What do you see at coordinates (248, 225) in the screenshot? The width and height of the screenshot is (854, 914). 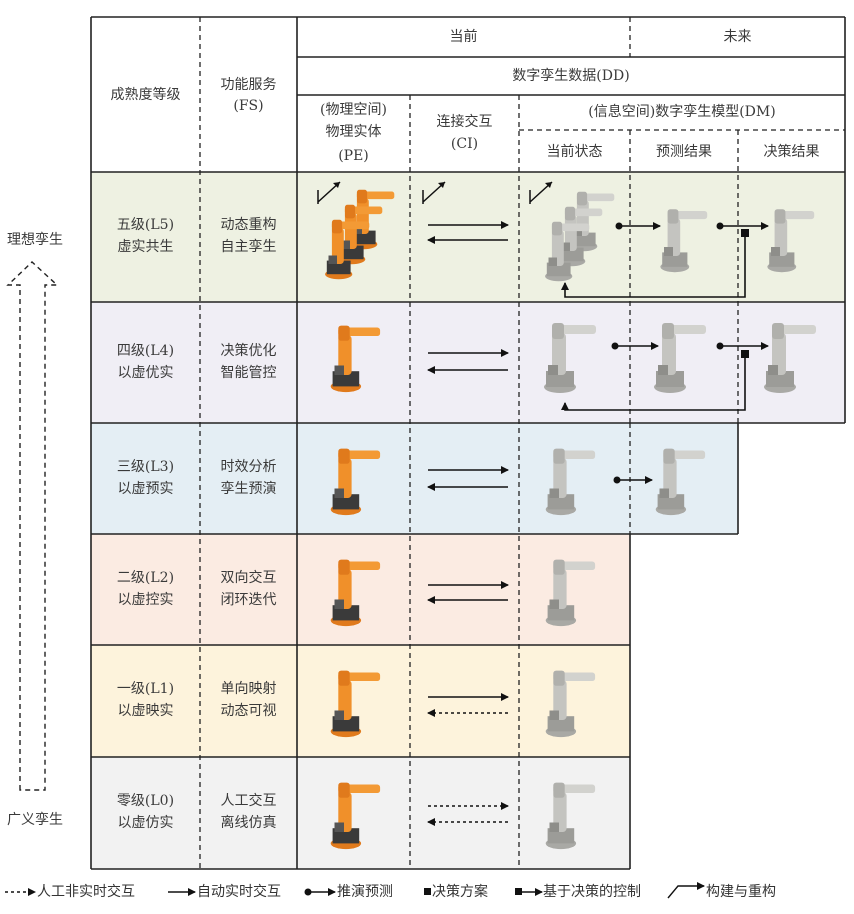 I see `function-service: 动态重构` at bounding box center [248, 225].